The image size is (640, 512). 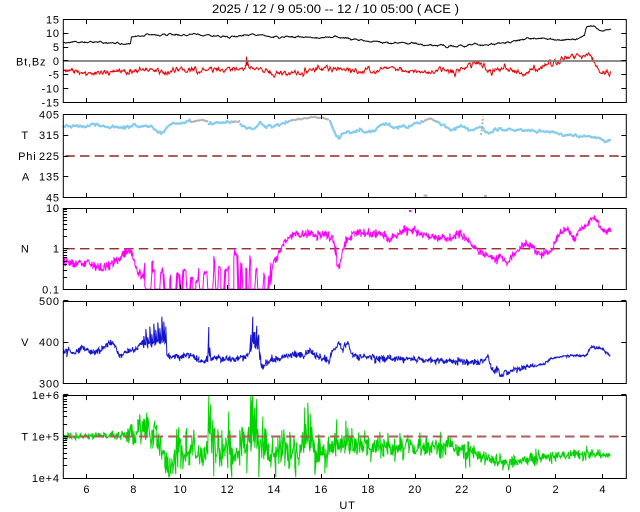 What do you see at coordinates (51, 290) in the screenshot?
I see `svg-text: 0.1` at bounding box center [51, 290].